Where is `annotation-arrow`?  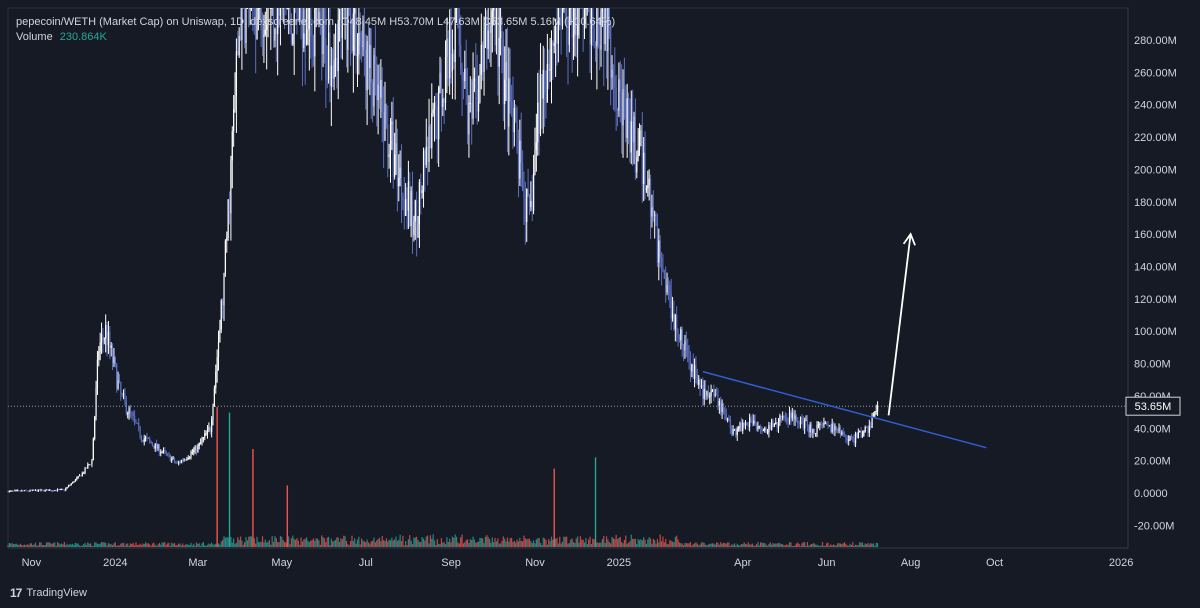
annotation-arrow is located at coordinates (899, 325).